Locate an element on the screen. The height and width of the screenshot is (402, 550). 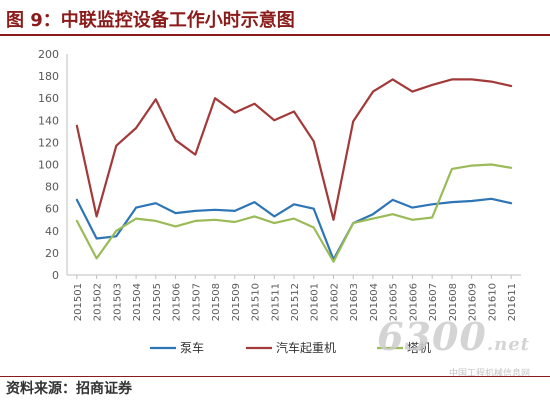
y-tick-label: 60 is located at coordinates (52, 209).